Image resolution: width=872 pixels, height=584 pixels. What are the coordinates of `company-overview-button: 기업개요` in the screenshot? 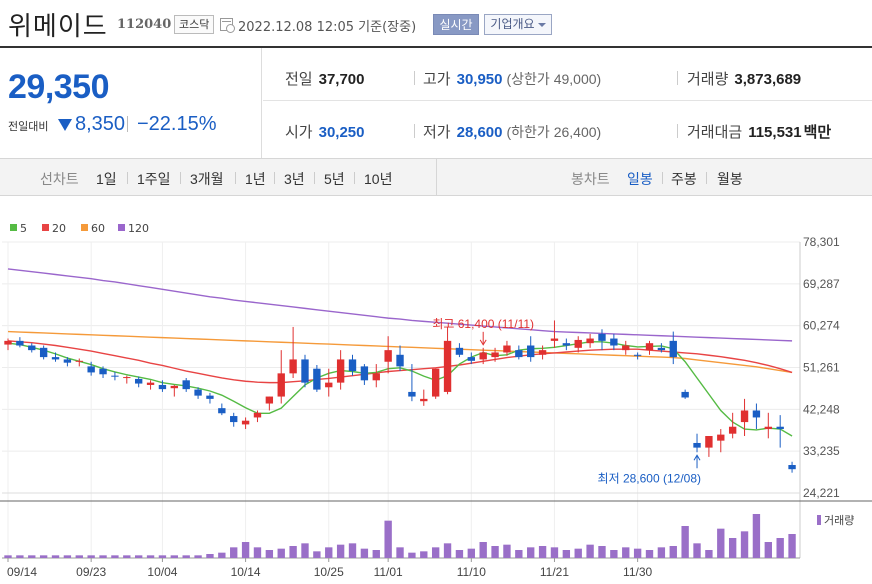 It's located at (518, 24).